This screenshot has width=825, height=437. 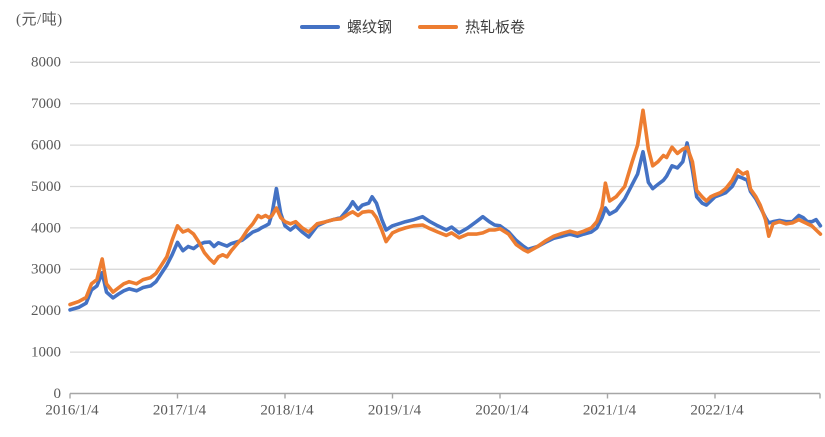 What do you see at coordinates (46, 311) in the screenshot?
I see `y-axis-label-2000: 2000` at bounding box center [46, 311].